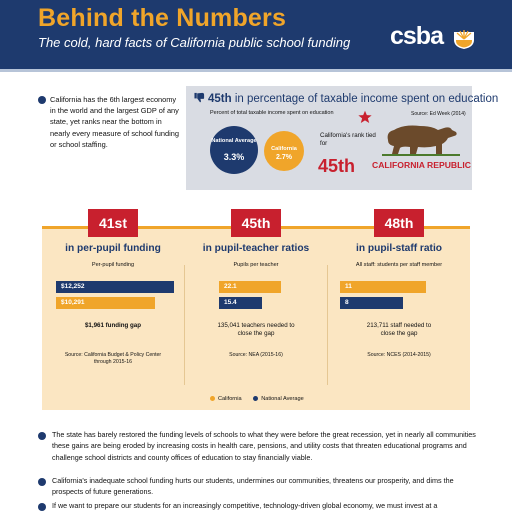 The image size is (512, 512). I want to click on flag-text: CALIFORNIA REPUBLIC, so click(421, 165).